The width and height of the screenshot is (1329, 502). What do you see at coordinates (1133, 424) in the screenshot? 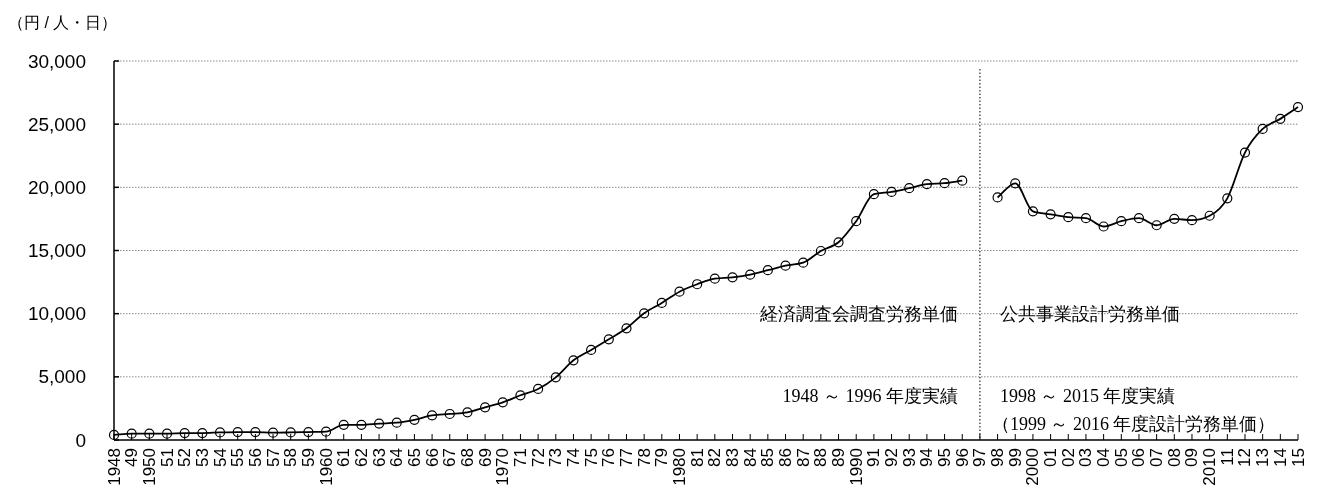
I see `annotation: （1999 ～ 2016 年度設計労務単価）` at bounding box center [1133, 424].